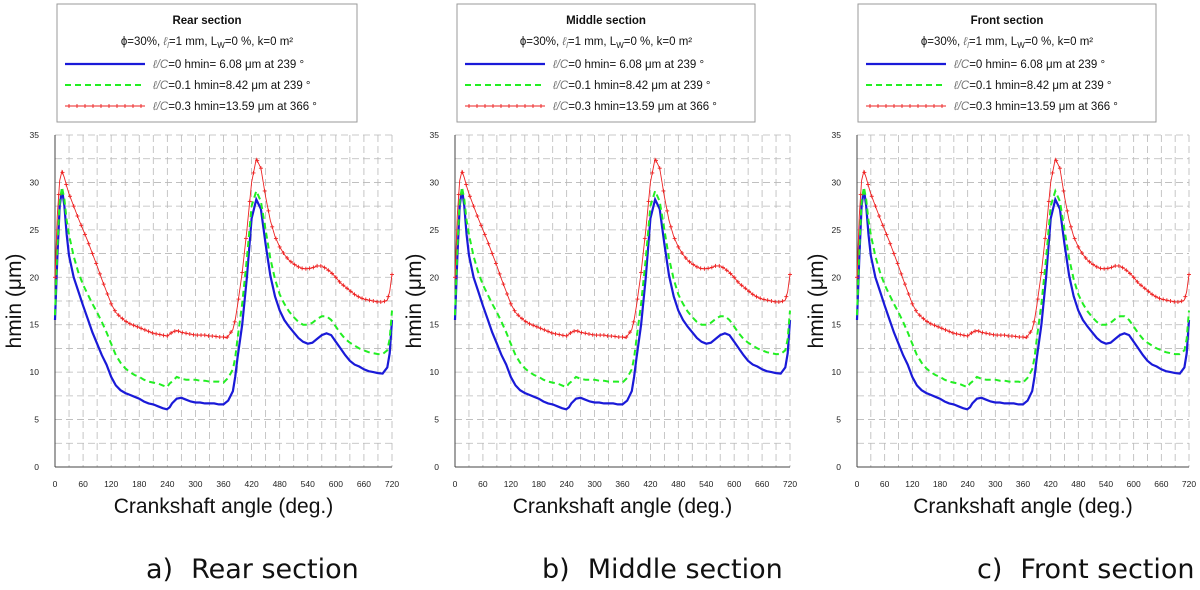 The image size is (1200, 590). What do you see at coordinates (685, 569) in the screenshot?
I see `caption-text: Middle section` at bounding box center [685, 569].